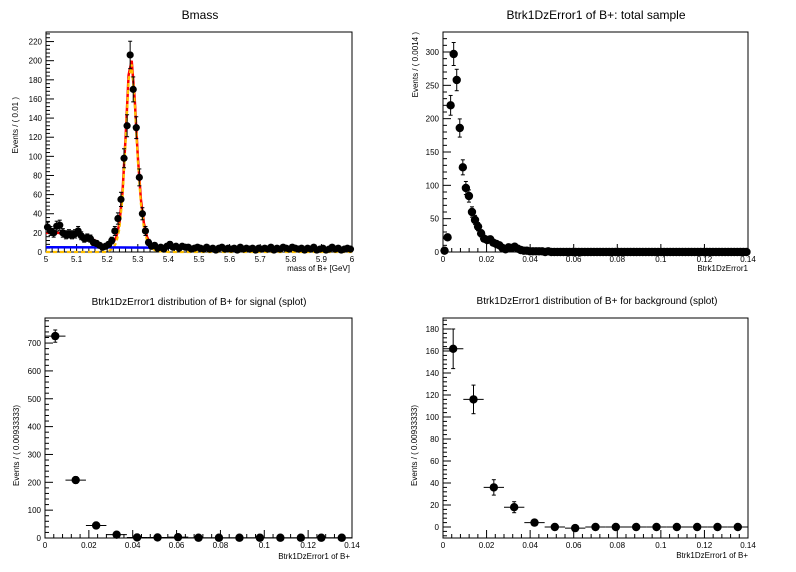 This screenshot has width=796, height=572. What do you see at coordinates (434, 461) in the screenshot?
I see `y-tick-label: 60` at bounding box center [434, 461].